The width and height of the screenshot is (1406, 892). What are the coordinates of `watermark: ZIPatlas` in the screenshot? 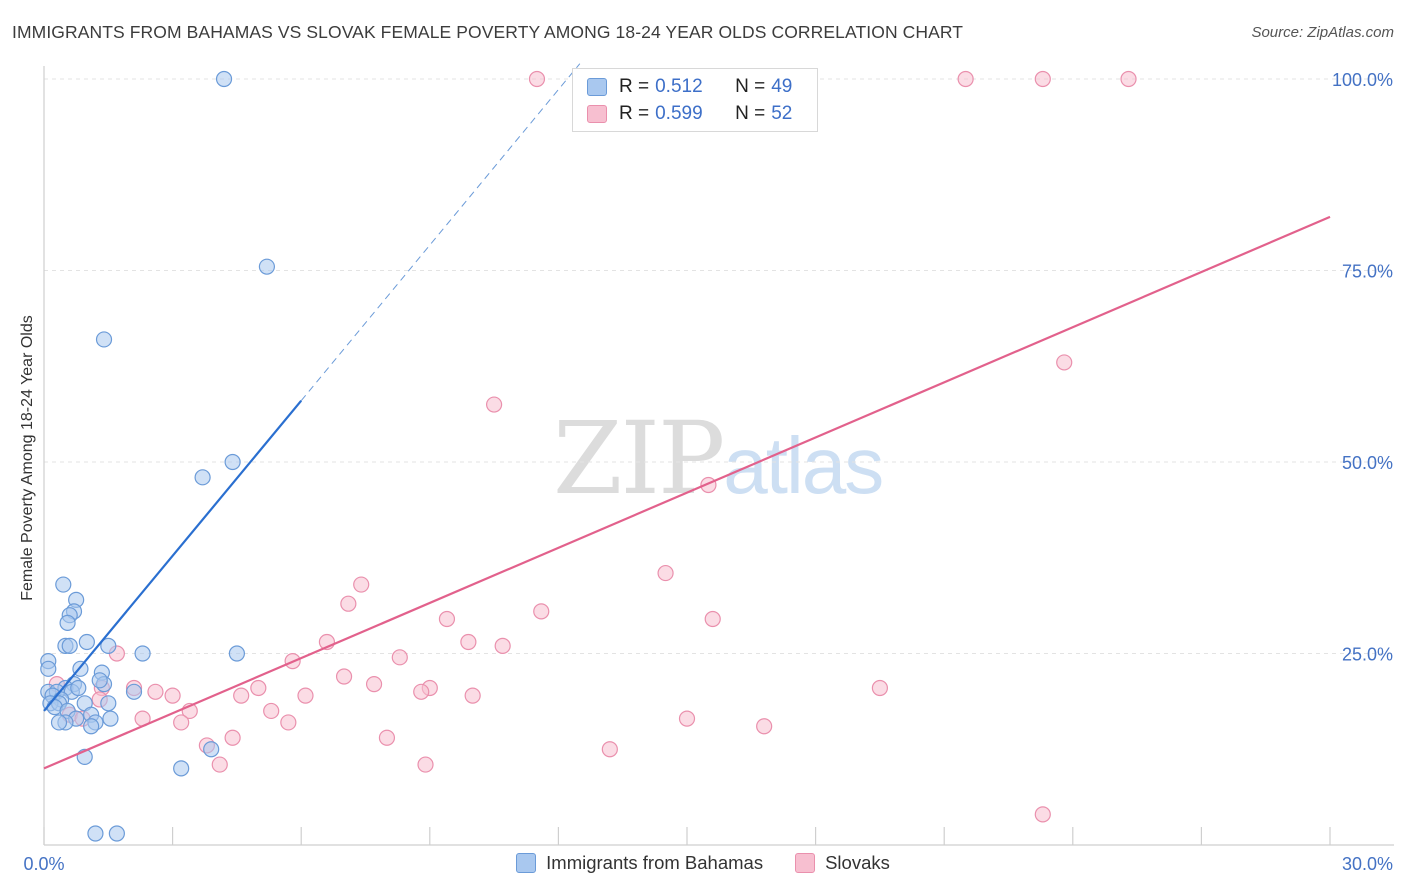 It's located at (718, 458).